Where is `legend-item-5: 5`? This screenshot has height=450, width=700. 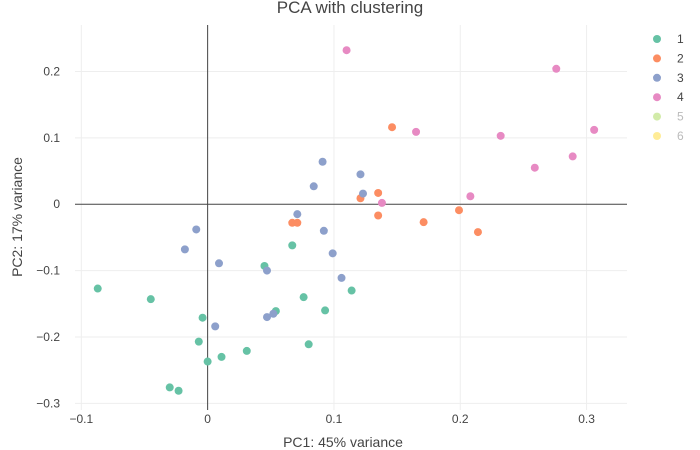
legend-item-5: 5 is located at coordinates (668, 117).